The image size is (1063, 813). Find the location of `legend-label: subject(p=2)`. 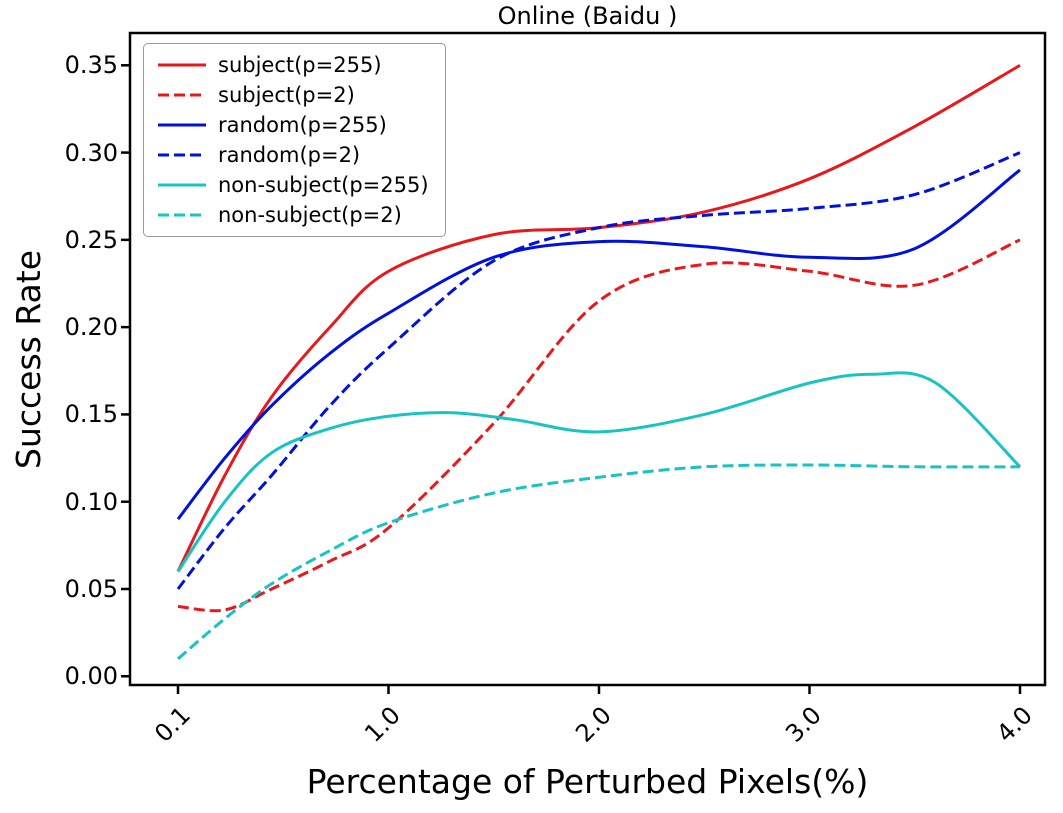

legend-label: subject(p=2) is located at coordinates (286, 95).